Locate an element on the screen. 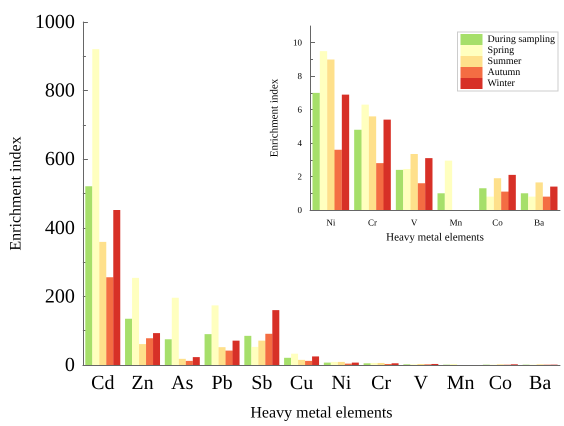  legend-label: Spring is located at coordinates (501, 50).